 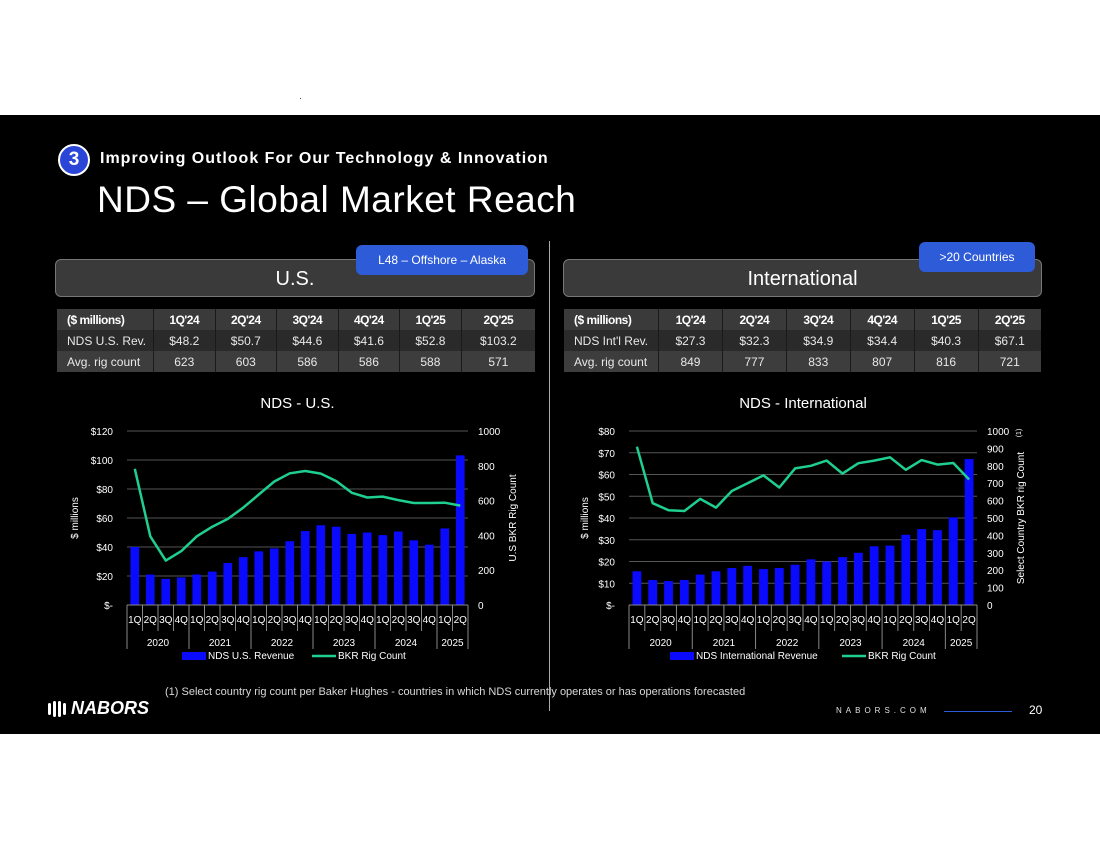 I want to click on website-label: NABORS.COM, so click(x=883, y=710).